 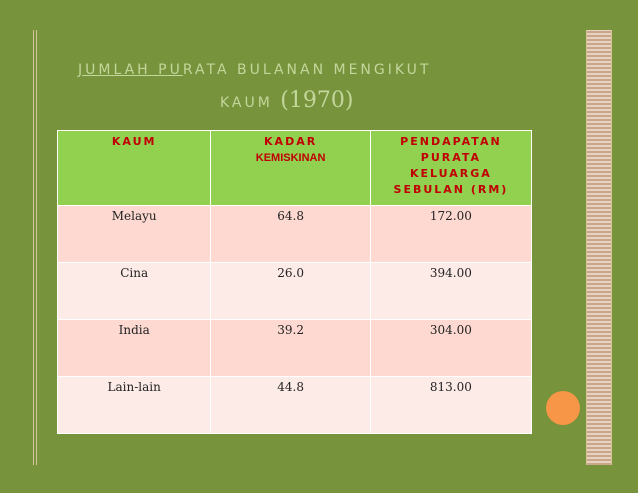 What do you see at coordinates (307, 70) in the screenshot?
I see `title-text: RATA BULANAN MENGIKUT` at bounding box center [307, 70].